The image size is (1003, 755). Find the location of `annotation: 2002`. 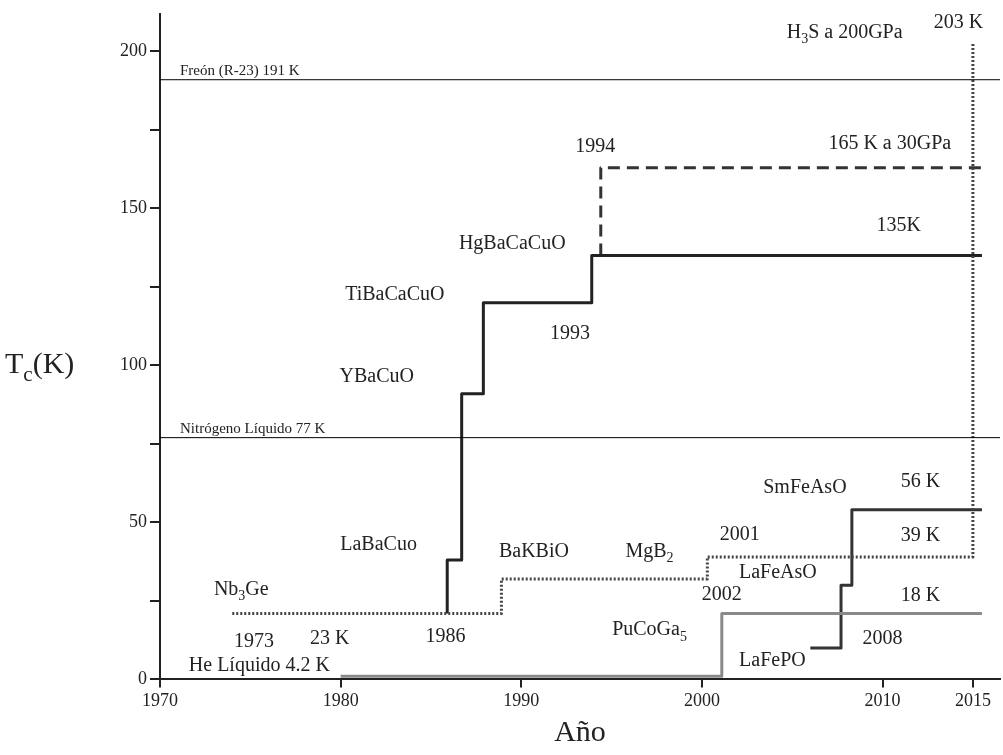

annotation: 2002 is located at coordinates (721, 592).